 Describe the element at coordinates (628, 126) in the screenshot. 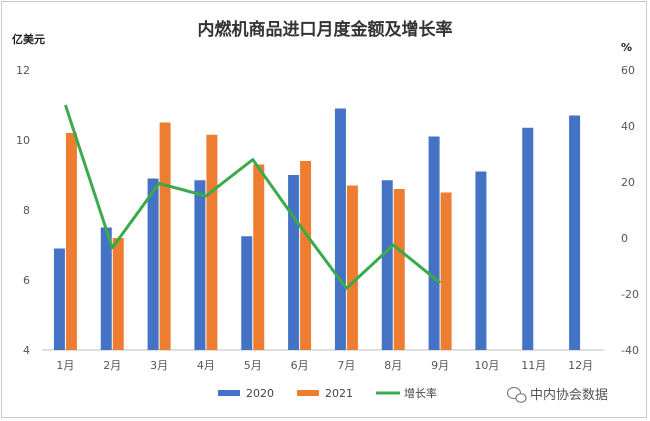

I see `right-tick-label: 40` at that location.